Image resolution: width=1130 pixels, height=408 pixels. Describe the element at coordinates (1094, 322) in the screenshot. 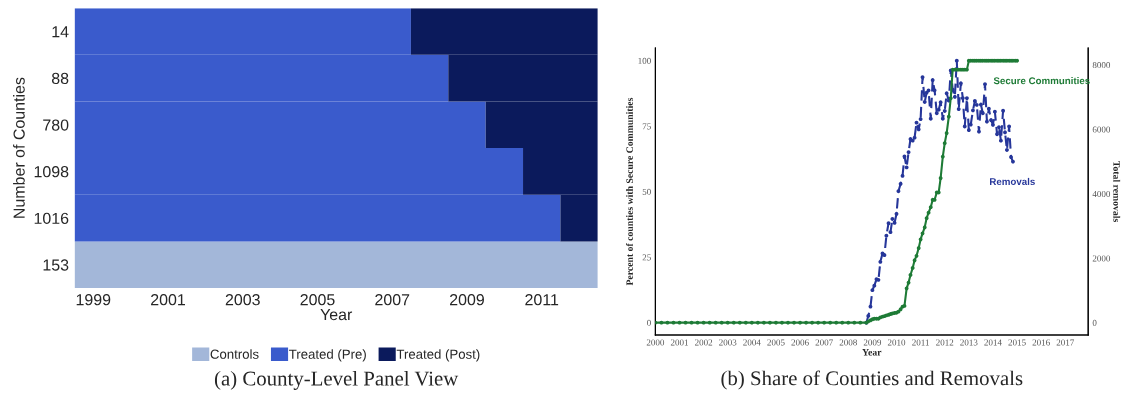

I see `y2-tick-label: 0` at that location.